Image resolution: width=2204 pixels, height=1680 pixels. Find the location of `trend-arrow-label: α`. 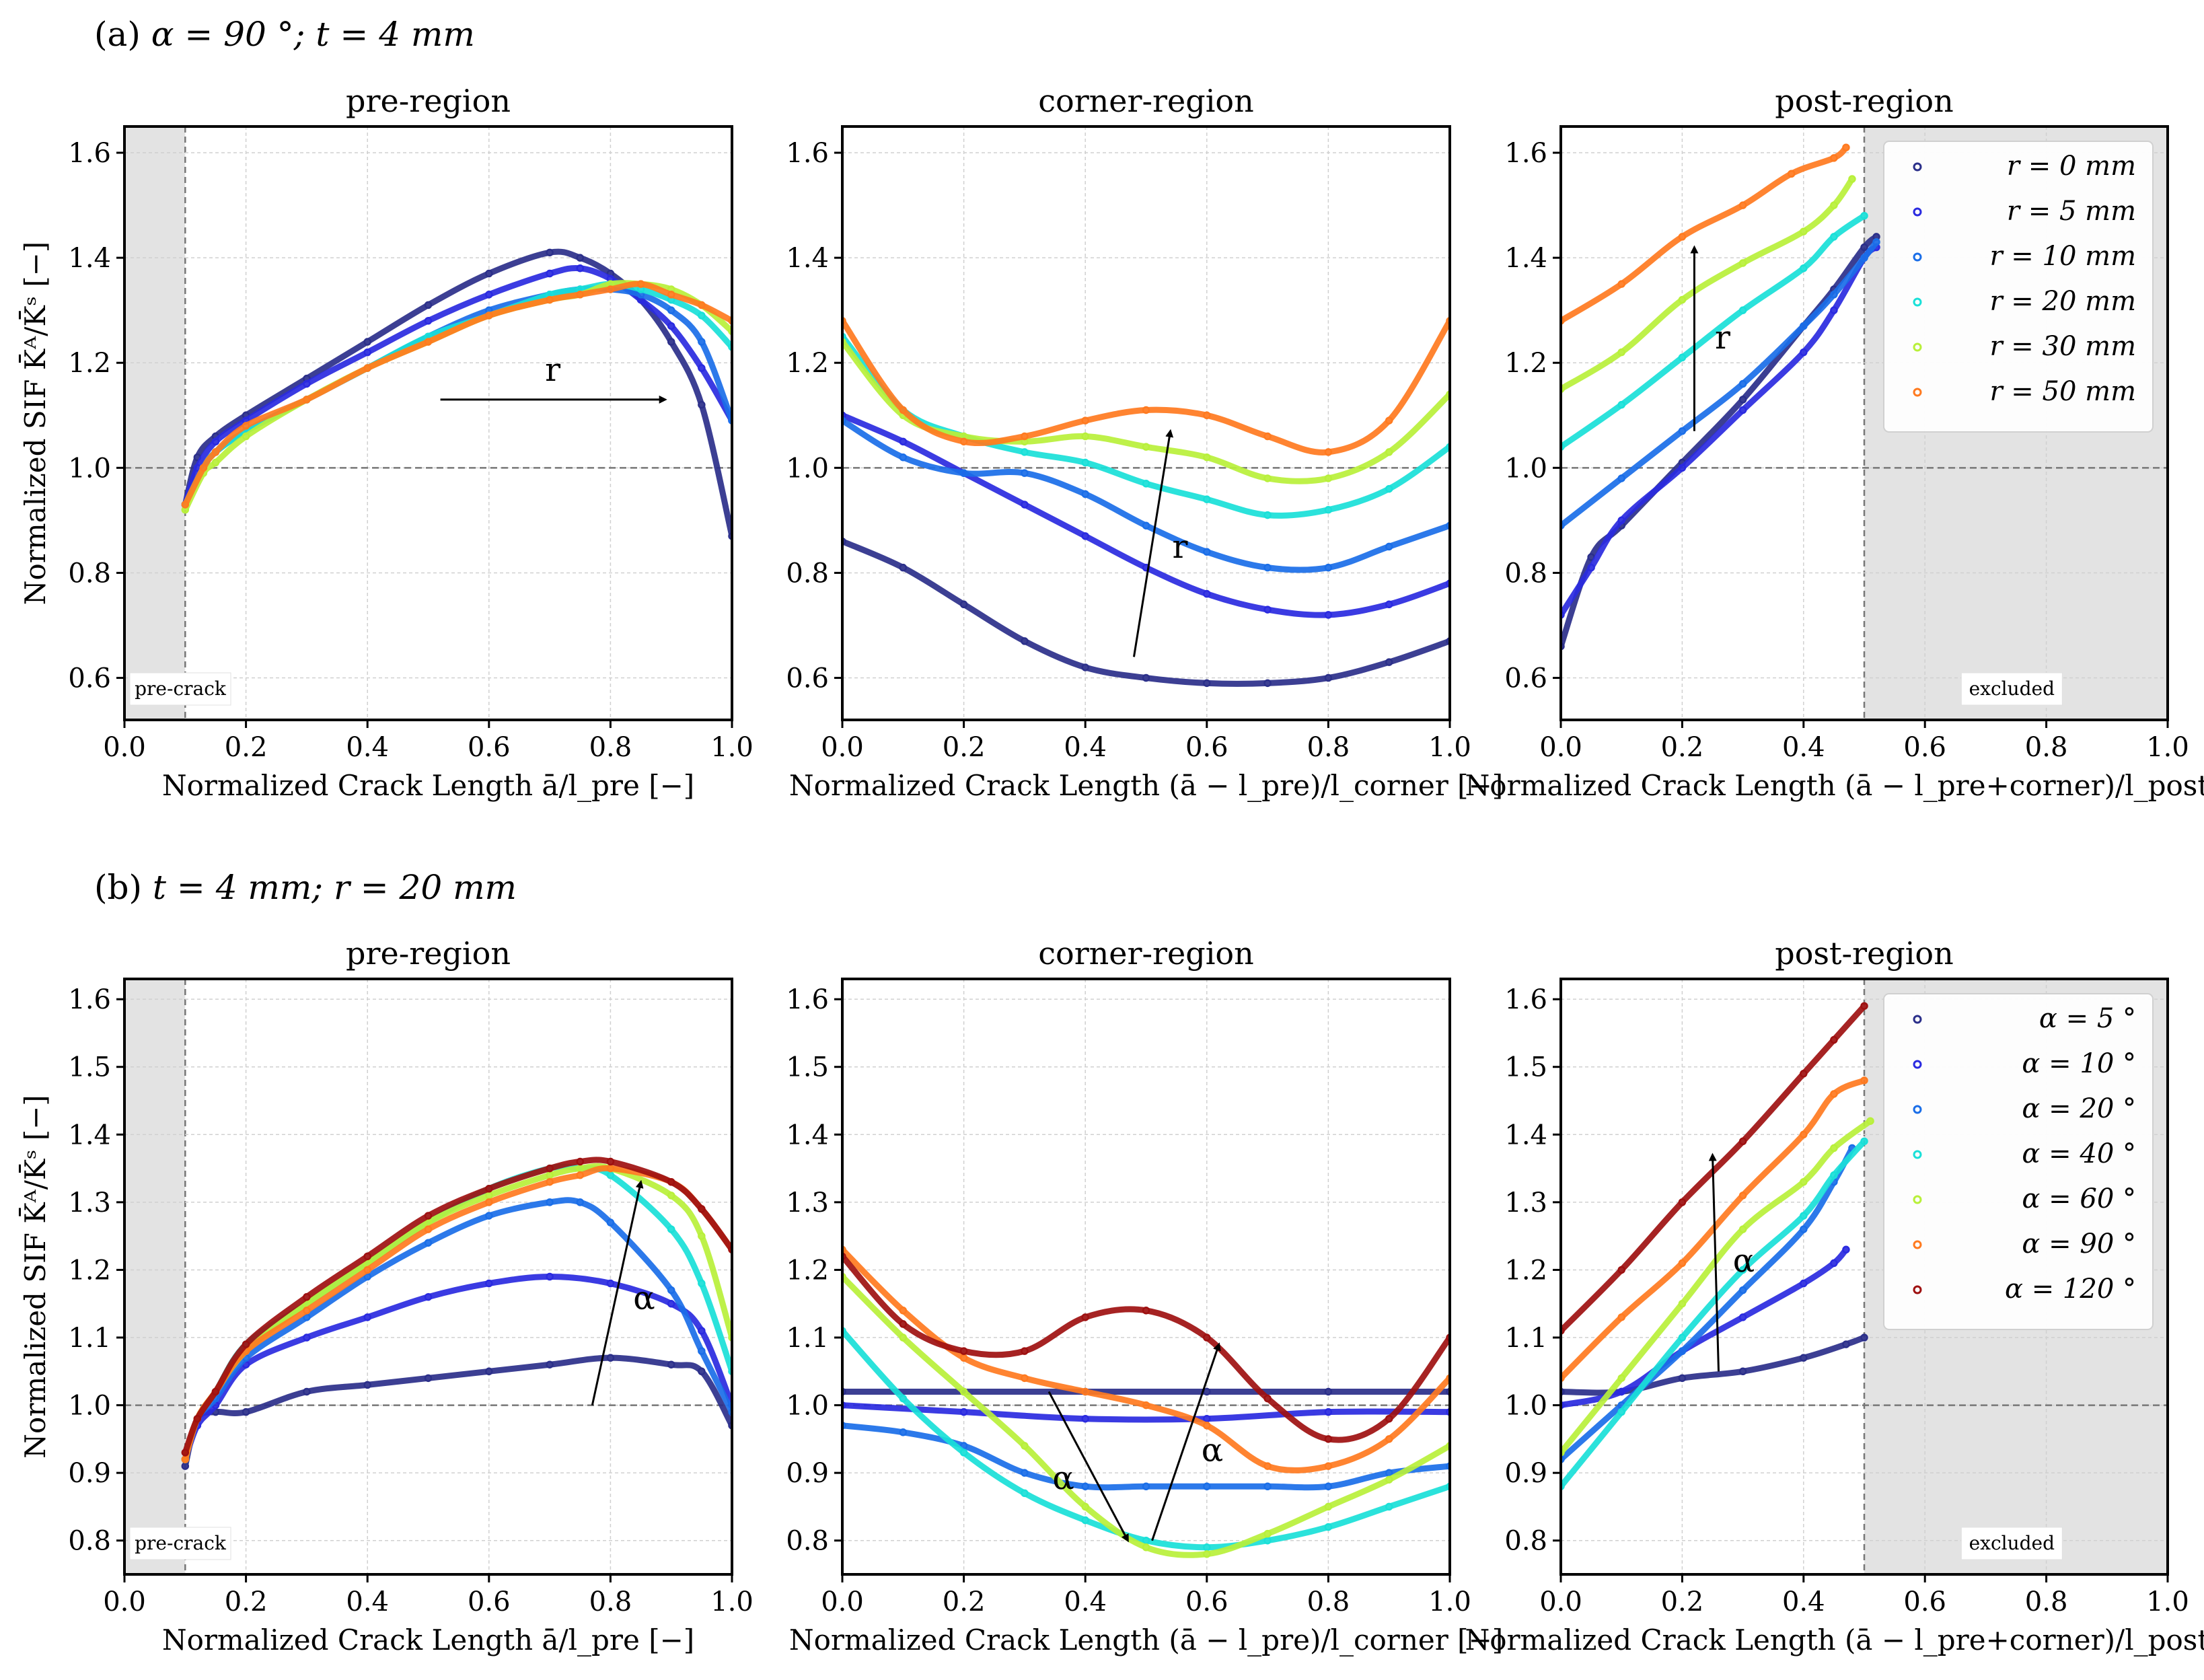

trend-arrow-label: α is located at coordinates (644, 1299).